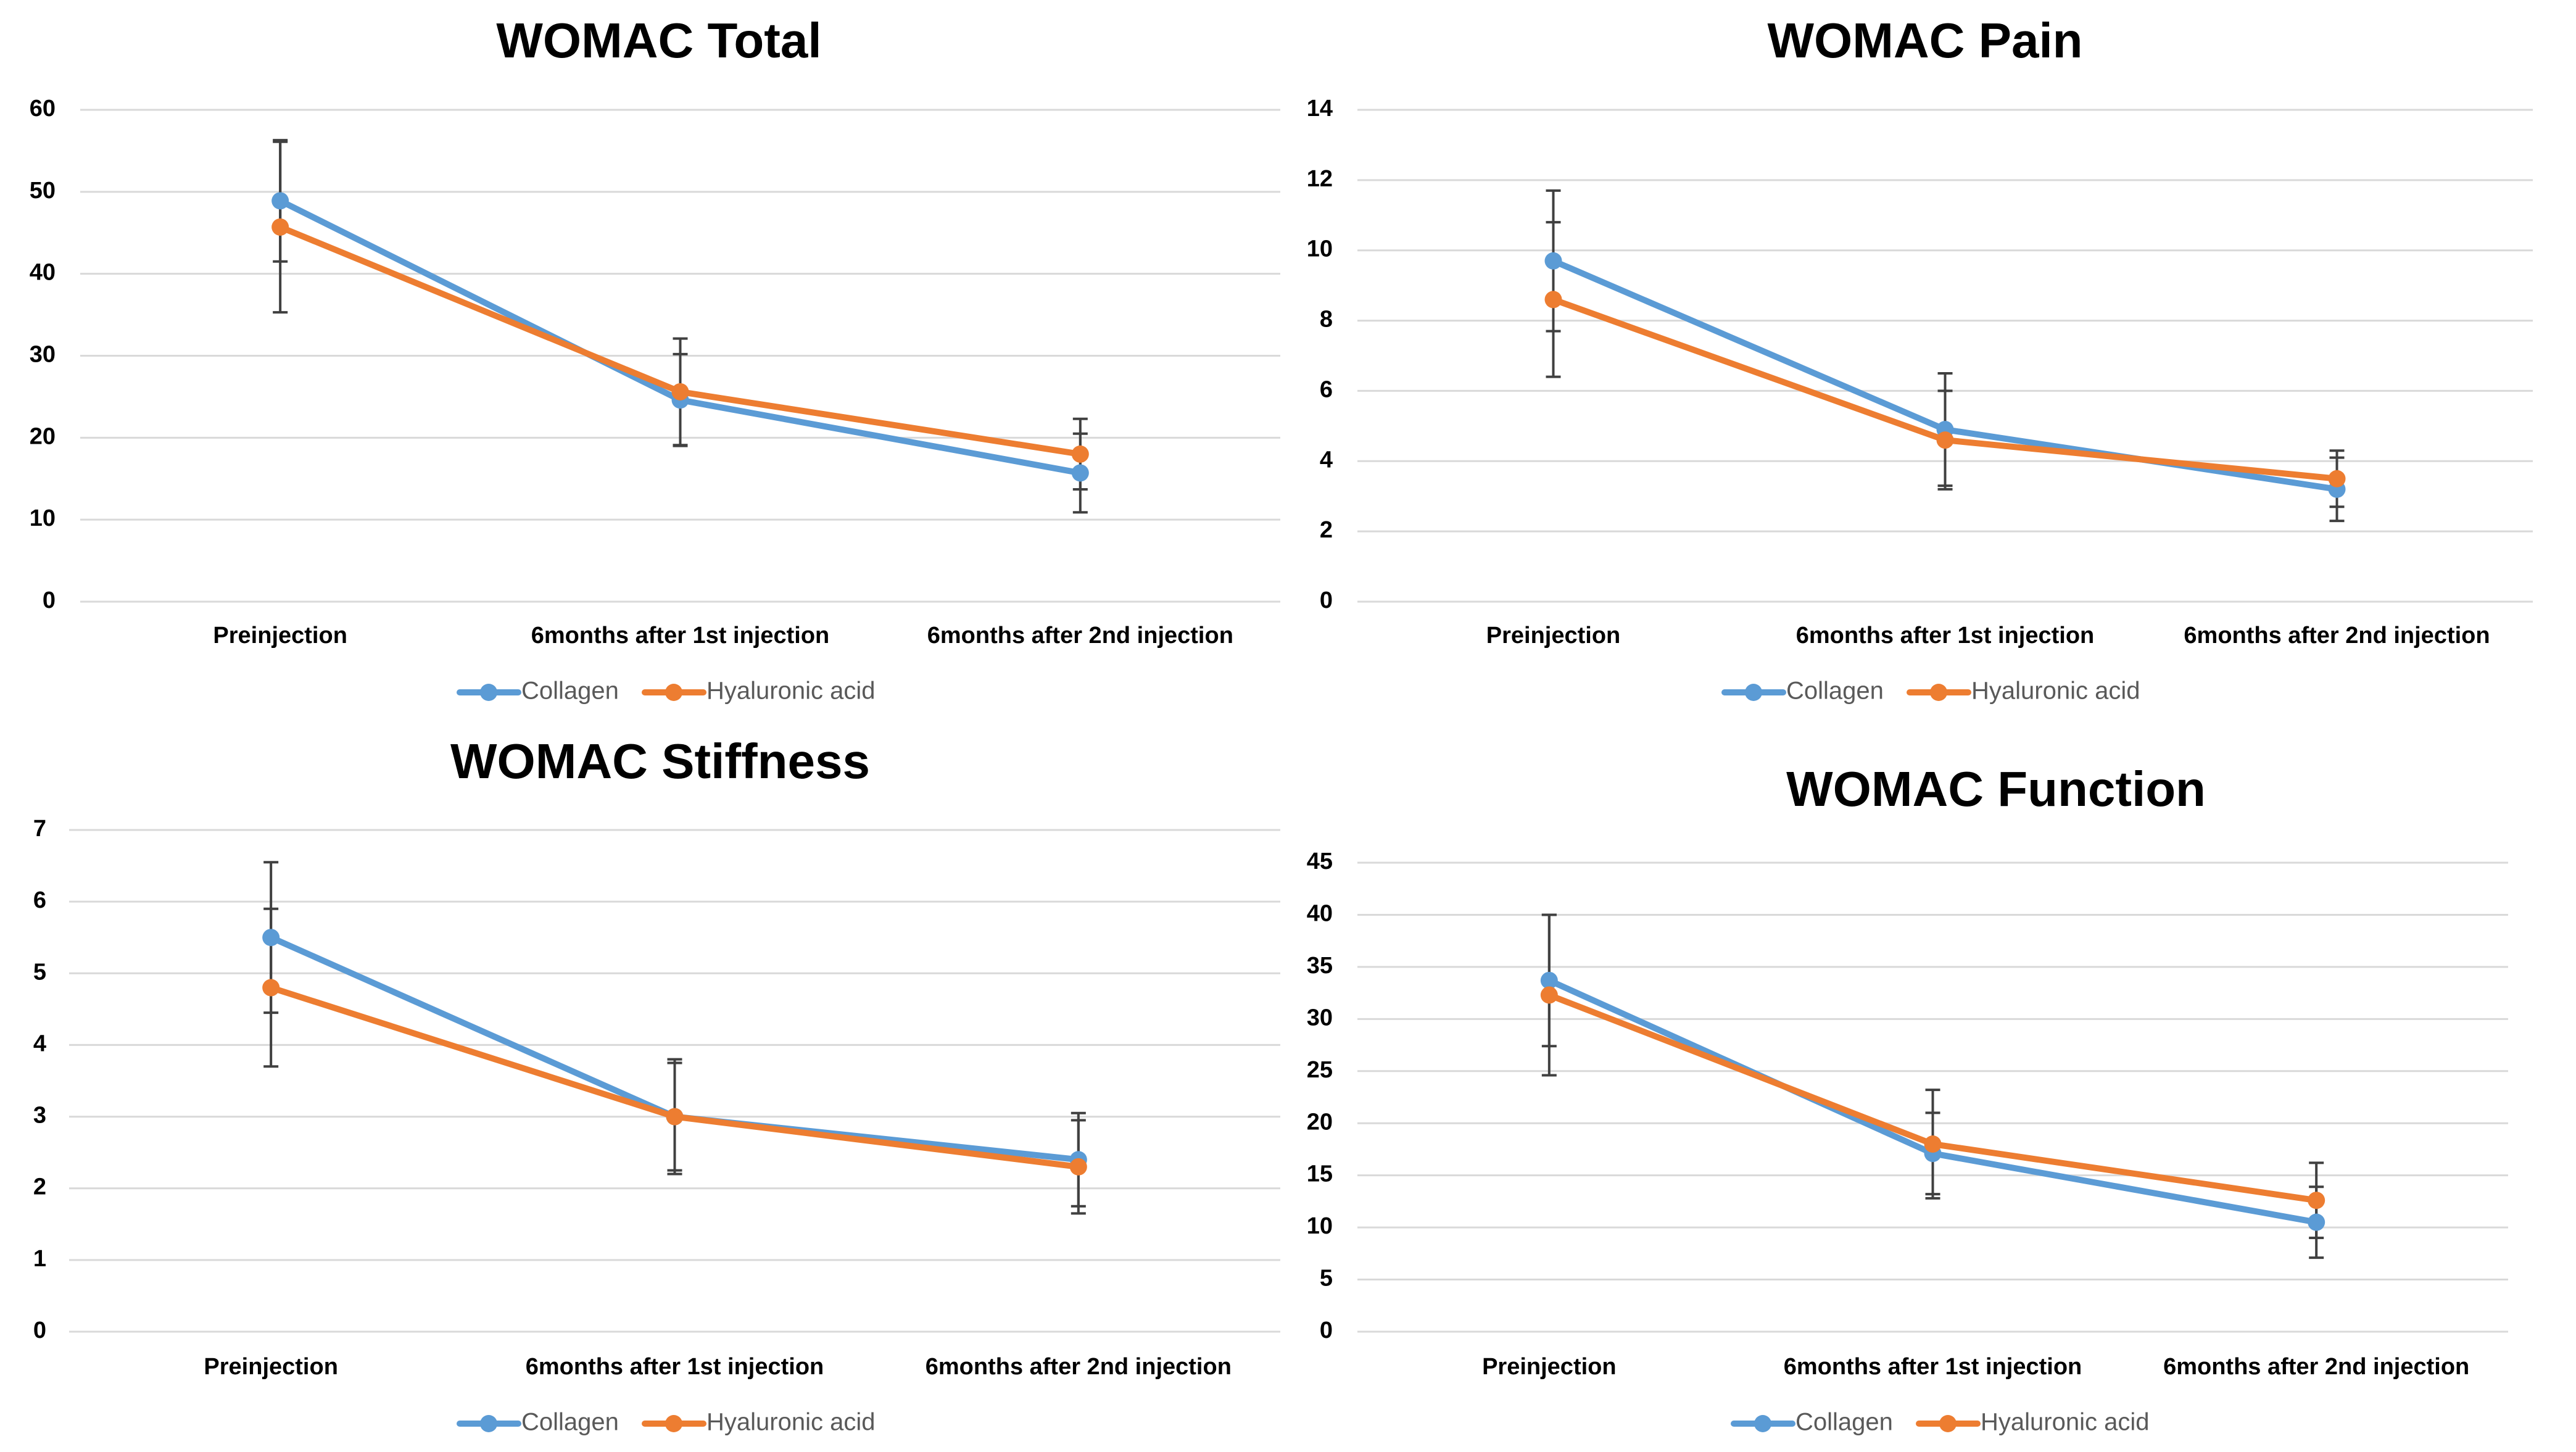 The width and height of the screenshot is (2576, 1452). Describe the element at coordinates (39, 829) in the screenshot. I see `y-tick-label: 7` at that location.